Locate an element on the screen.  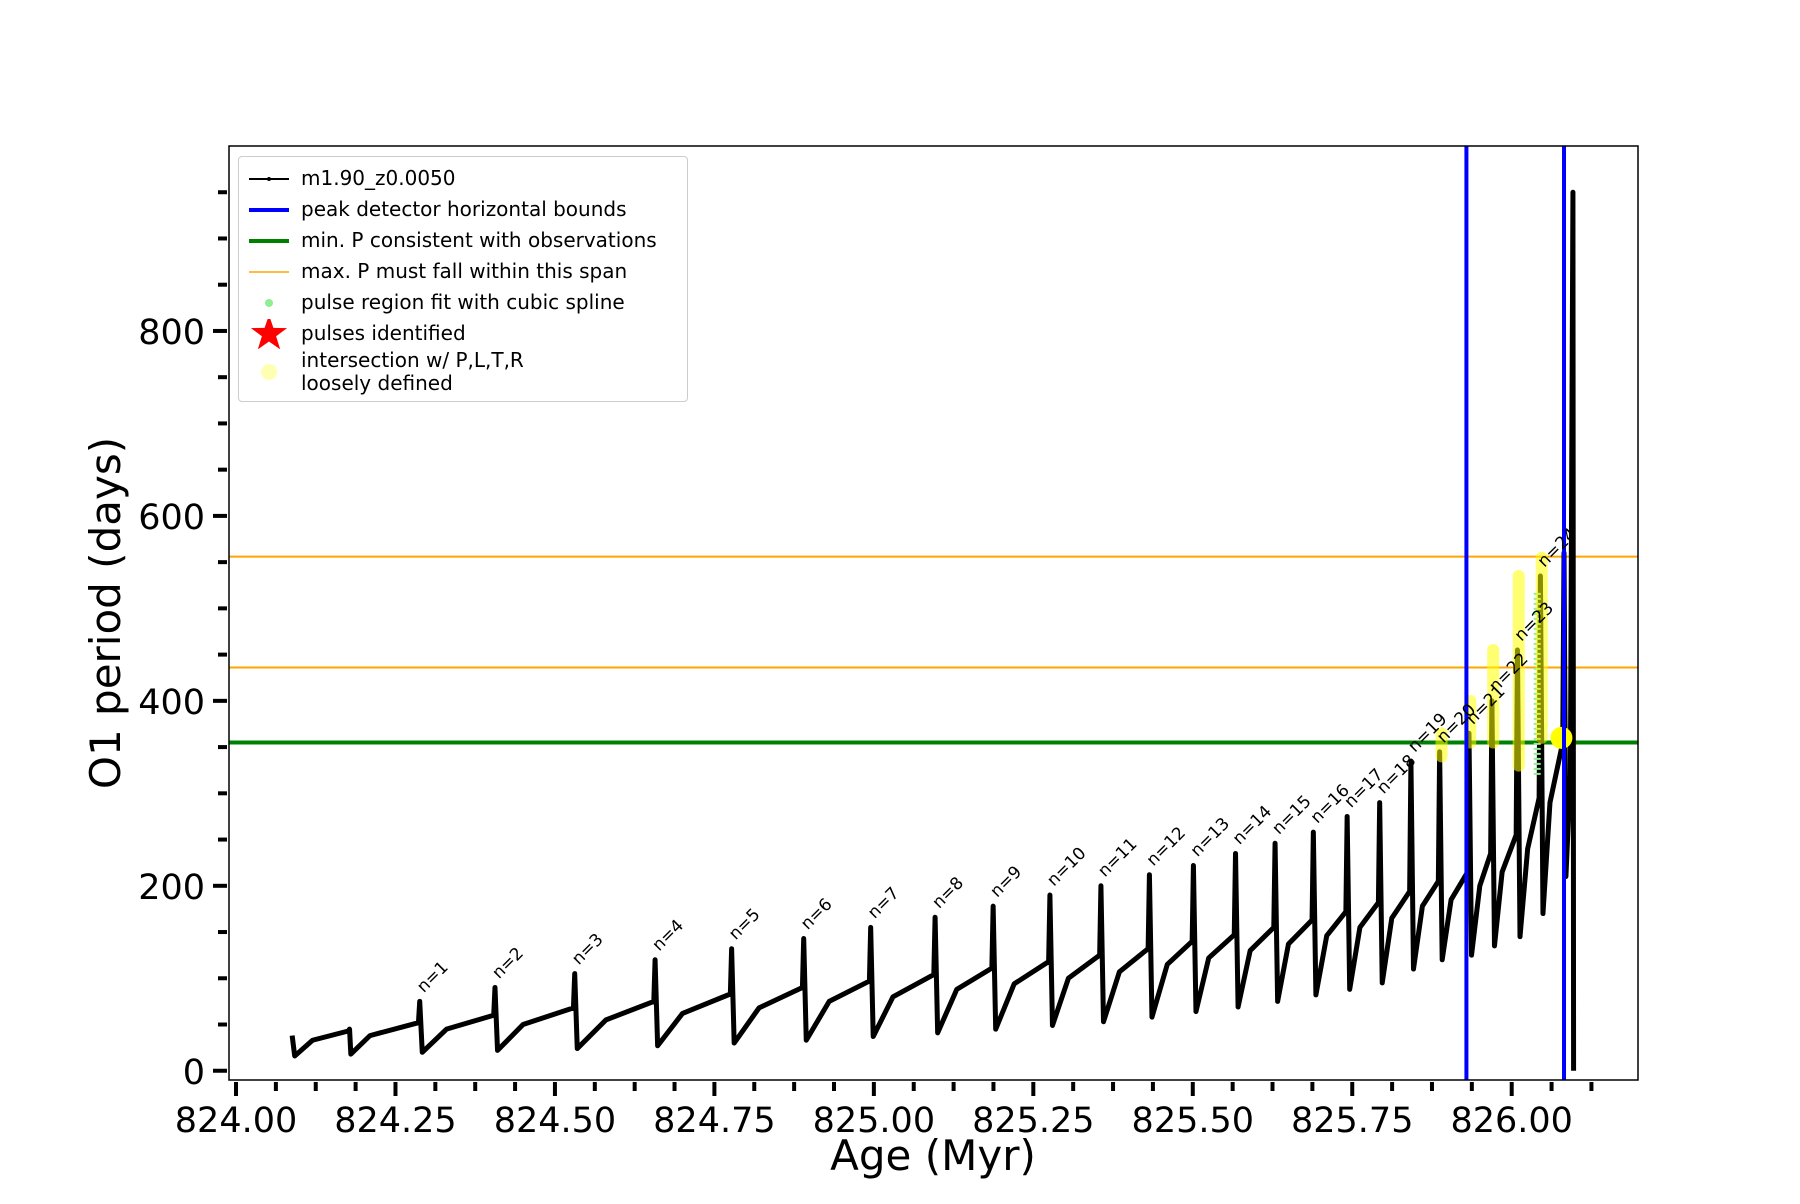
legend-entry: pulses identified is located at coordinates (463, 333).